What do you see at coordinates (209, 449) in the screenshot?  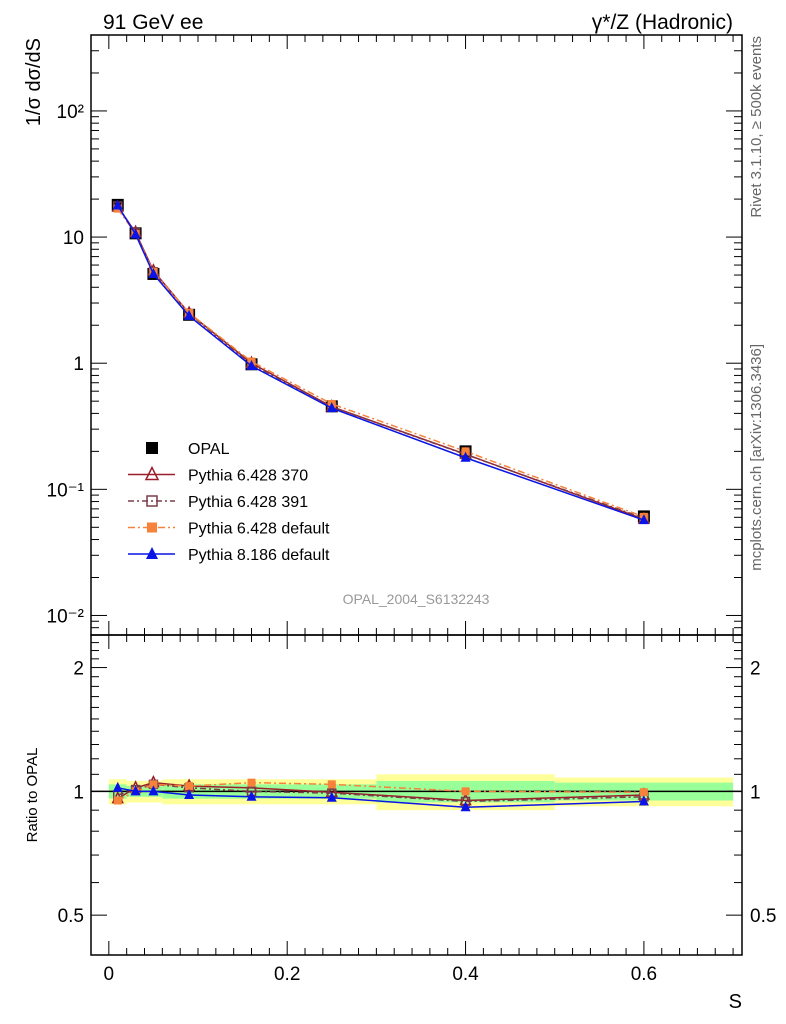 I see `legend-label: OPAL` at bounding box center [209, 449].